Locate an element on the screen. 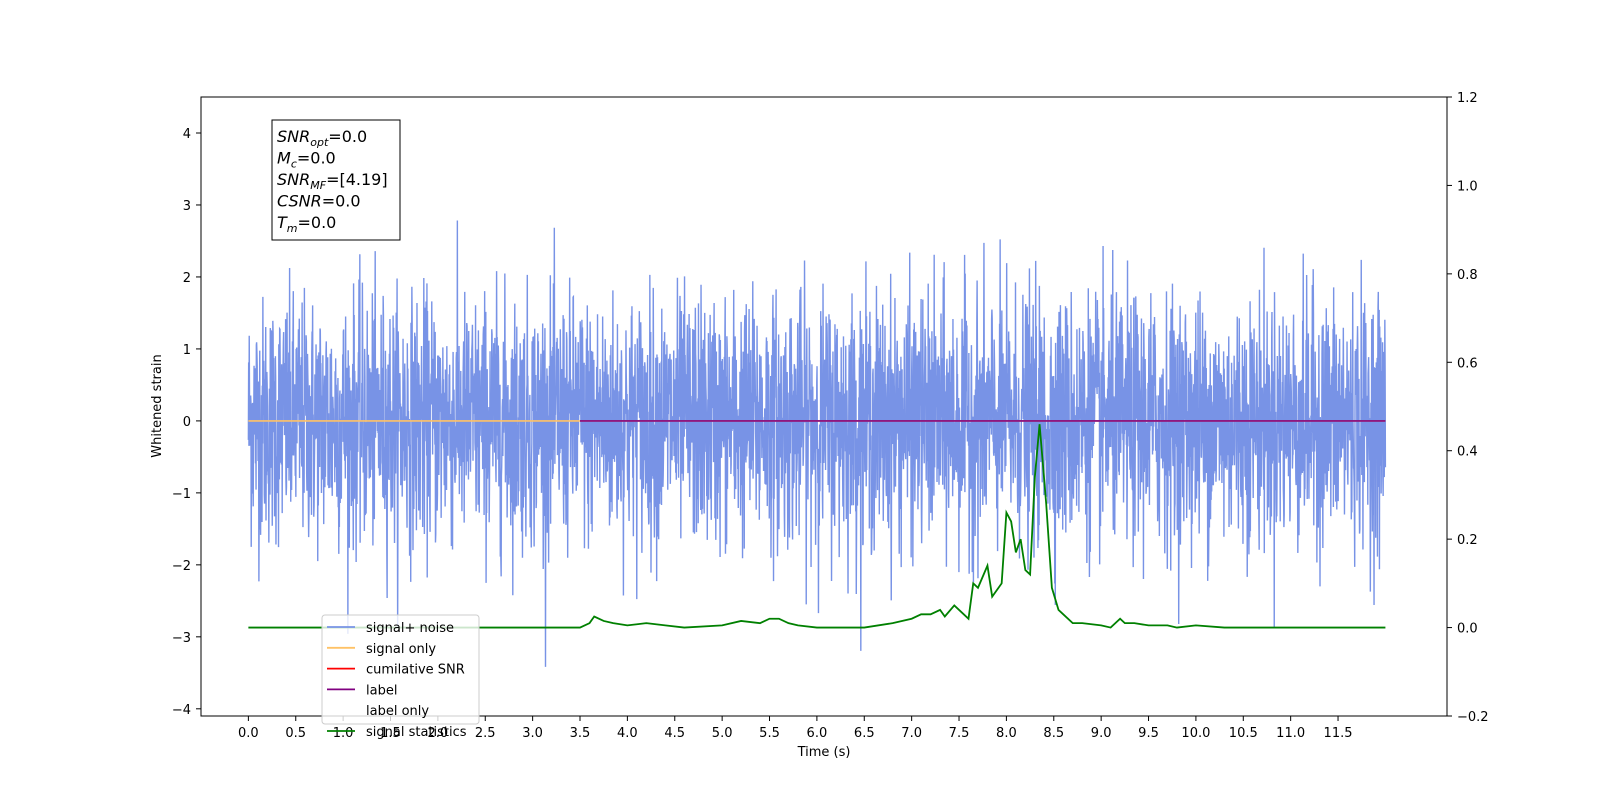 This screenshot has height=800, width=1600. y-tick-label: 1 is located at coordinates (187, 350).